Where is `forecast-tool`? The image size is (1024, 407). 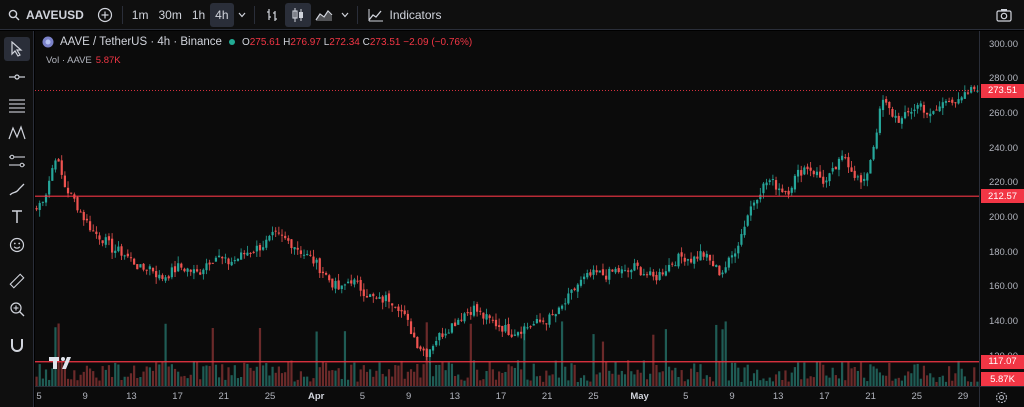 forecast-tool is located at coordinates (17, 161).